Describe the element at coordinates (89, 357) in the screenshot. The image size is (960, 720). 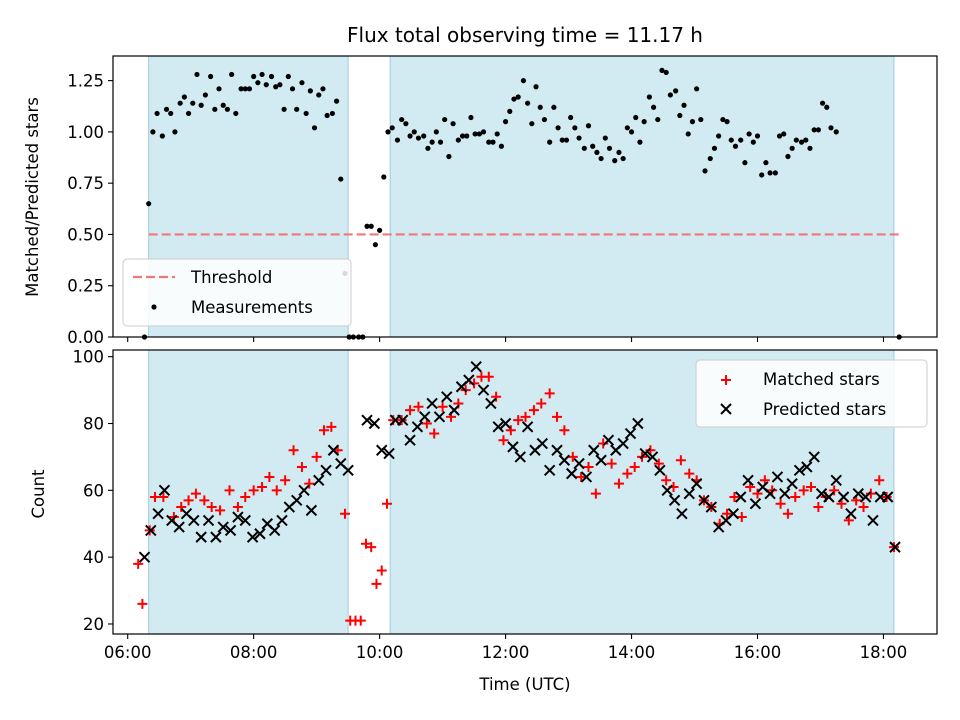
I see `y-tick-label-4: 100` at that location.